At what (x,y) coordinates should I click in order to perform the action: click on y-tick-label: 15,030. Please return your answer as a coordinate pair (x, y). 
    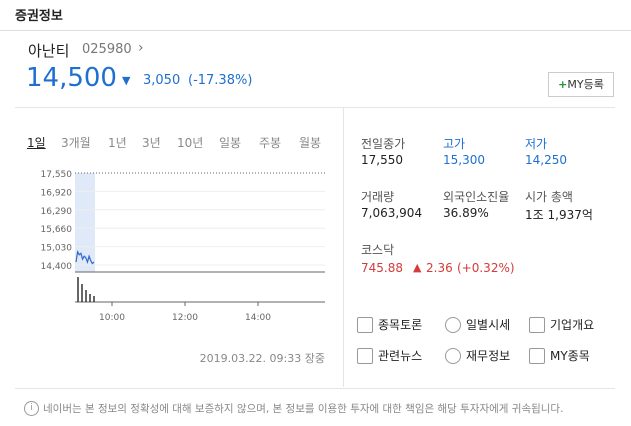
    Looking at the image, I should click on (57, 249).